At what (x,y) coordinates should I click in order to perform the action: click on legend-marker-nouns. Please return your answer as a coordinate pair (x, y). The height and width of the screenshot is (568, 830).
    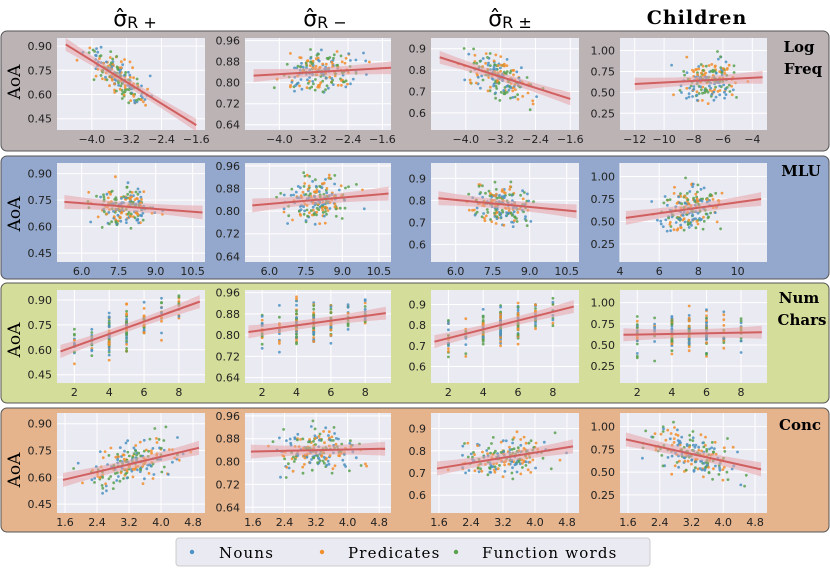
    Looking at the image, I should click on (192, 552).